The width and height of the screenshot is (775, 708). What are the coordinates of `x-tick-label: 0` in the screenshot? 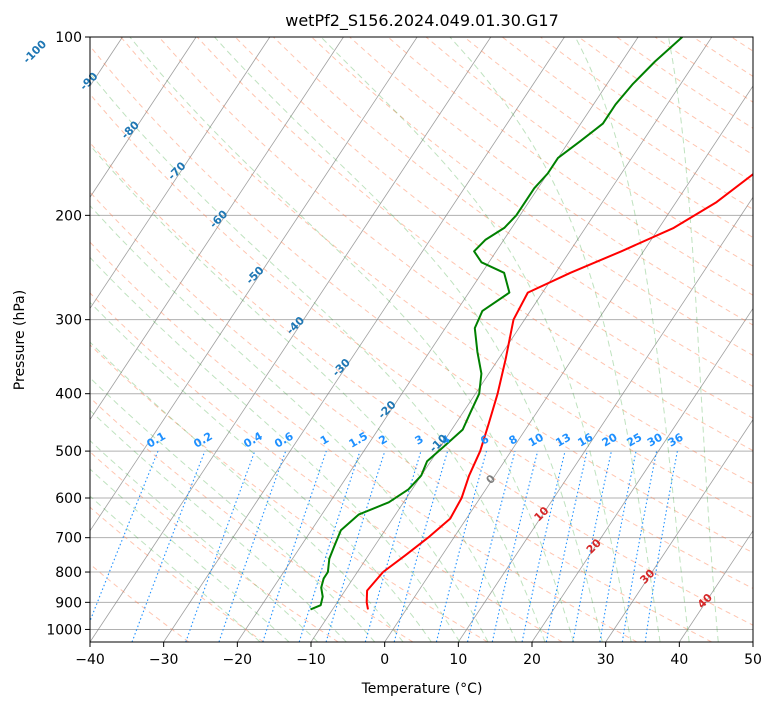 It's located at (384, 660).